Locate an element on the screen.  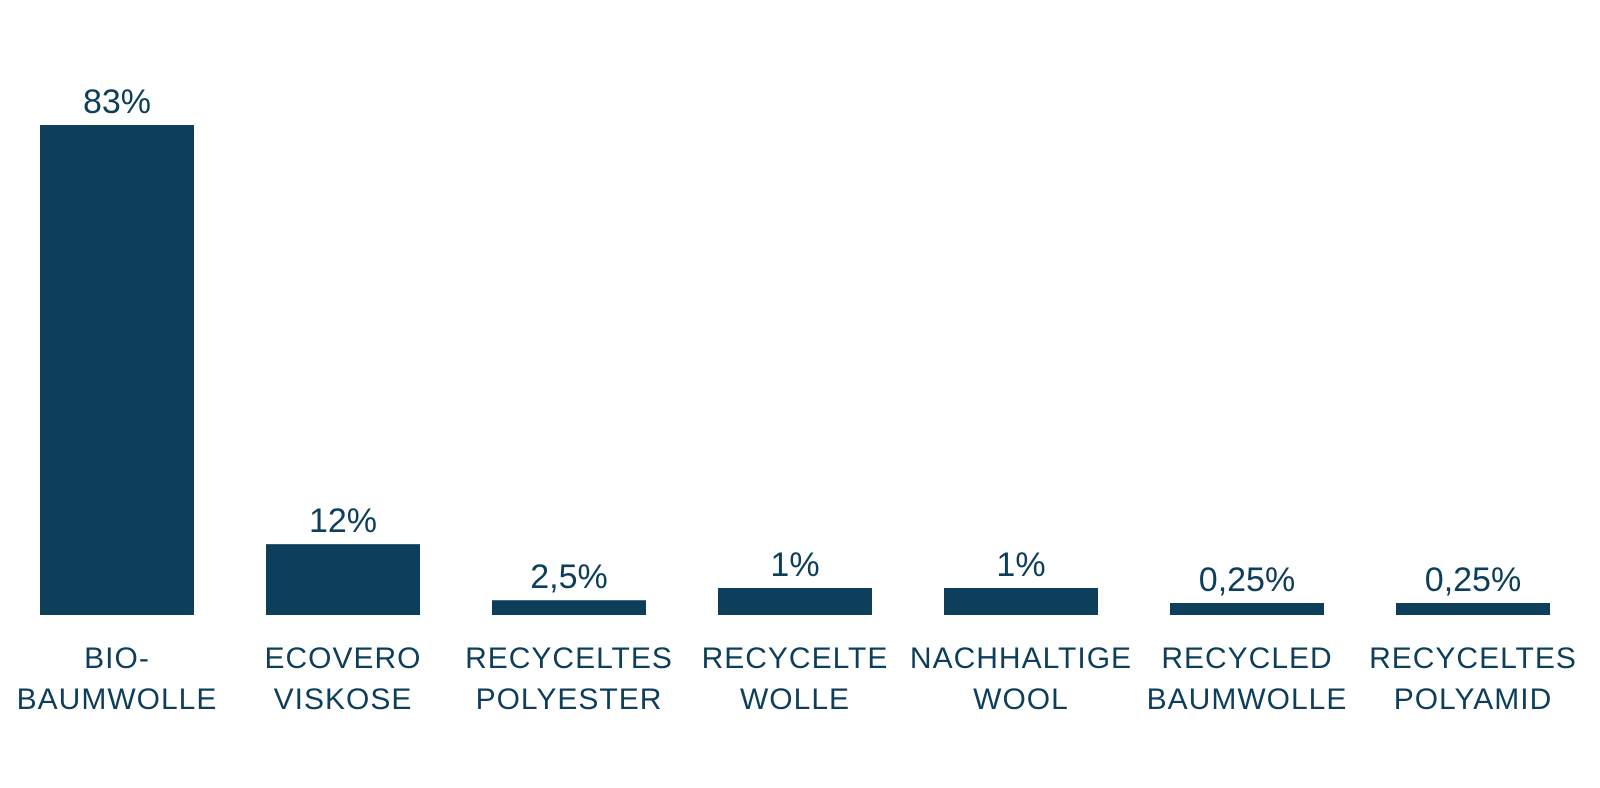
category-label: RECYCELTES POLYESTER is located at coordinates (569, 679).